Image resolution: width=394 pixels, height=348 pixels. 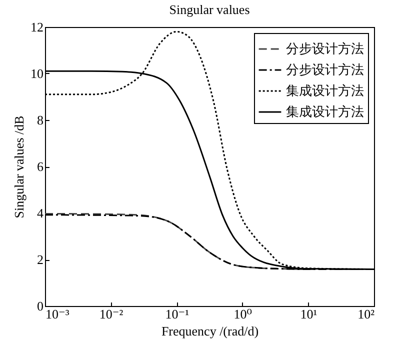 I want to click on y-axis-title: Singular values /dB, so click(x=19, y=166).